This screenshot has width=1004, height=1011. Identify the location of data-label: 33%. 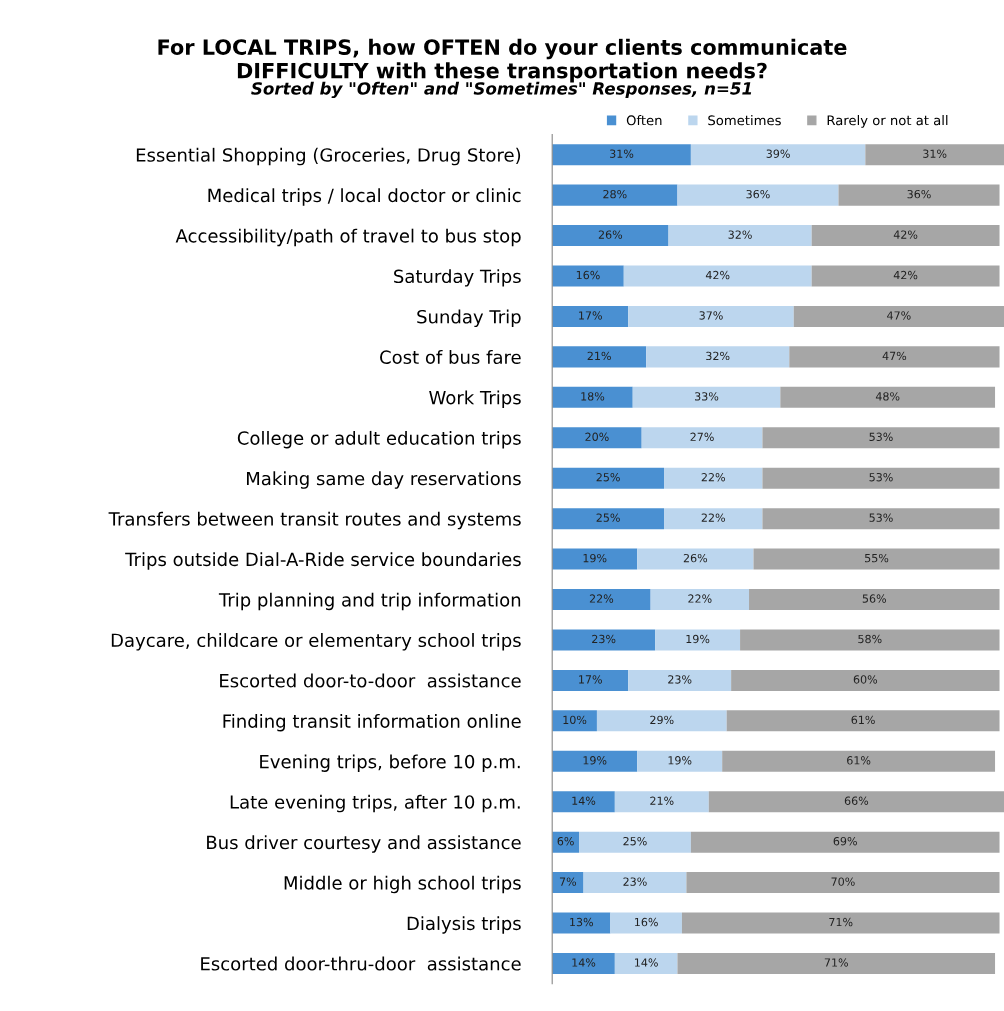
(707, 396).